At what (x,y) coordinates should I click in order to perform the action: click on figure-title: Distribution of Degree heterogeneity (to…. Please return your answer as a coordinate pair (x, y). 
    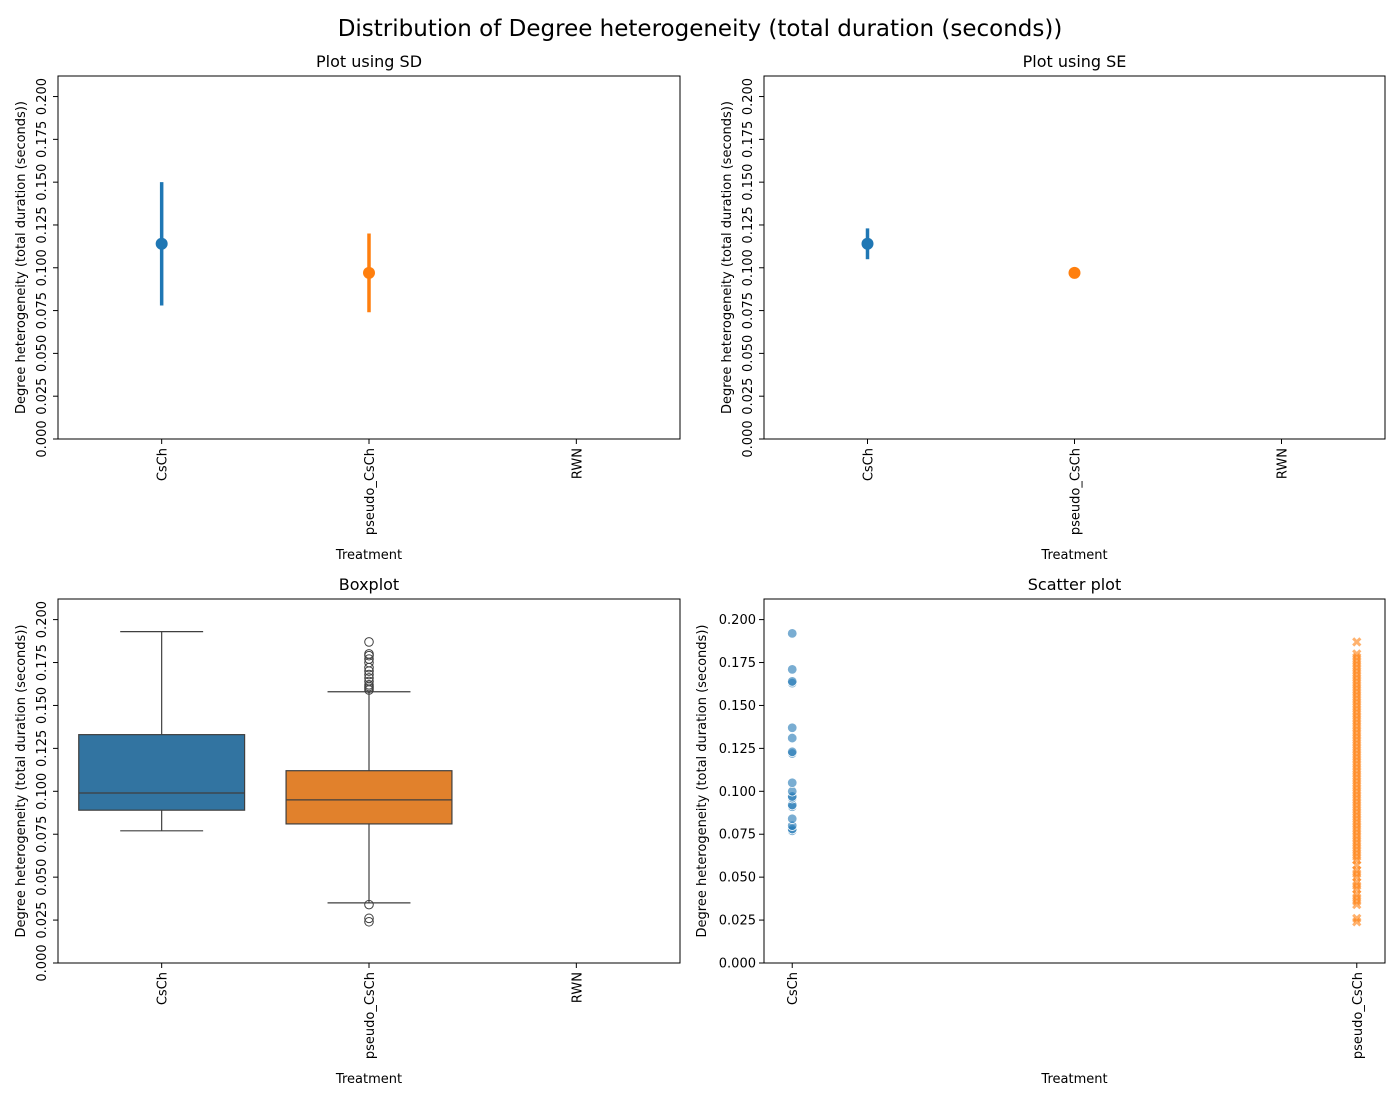
    Looking at the image, I should click on (700, 29).